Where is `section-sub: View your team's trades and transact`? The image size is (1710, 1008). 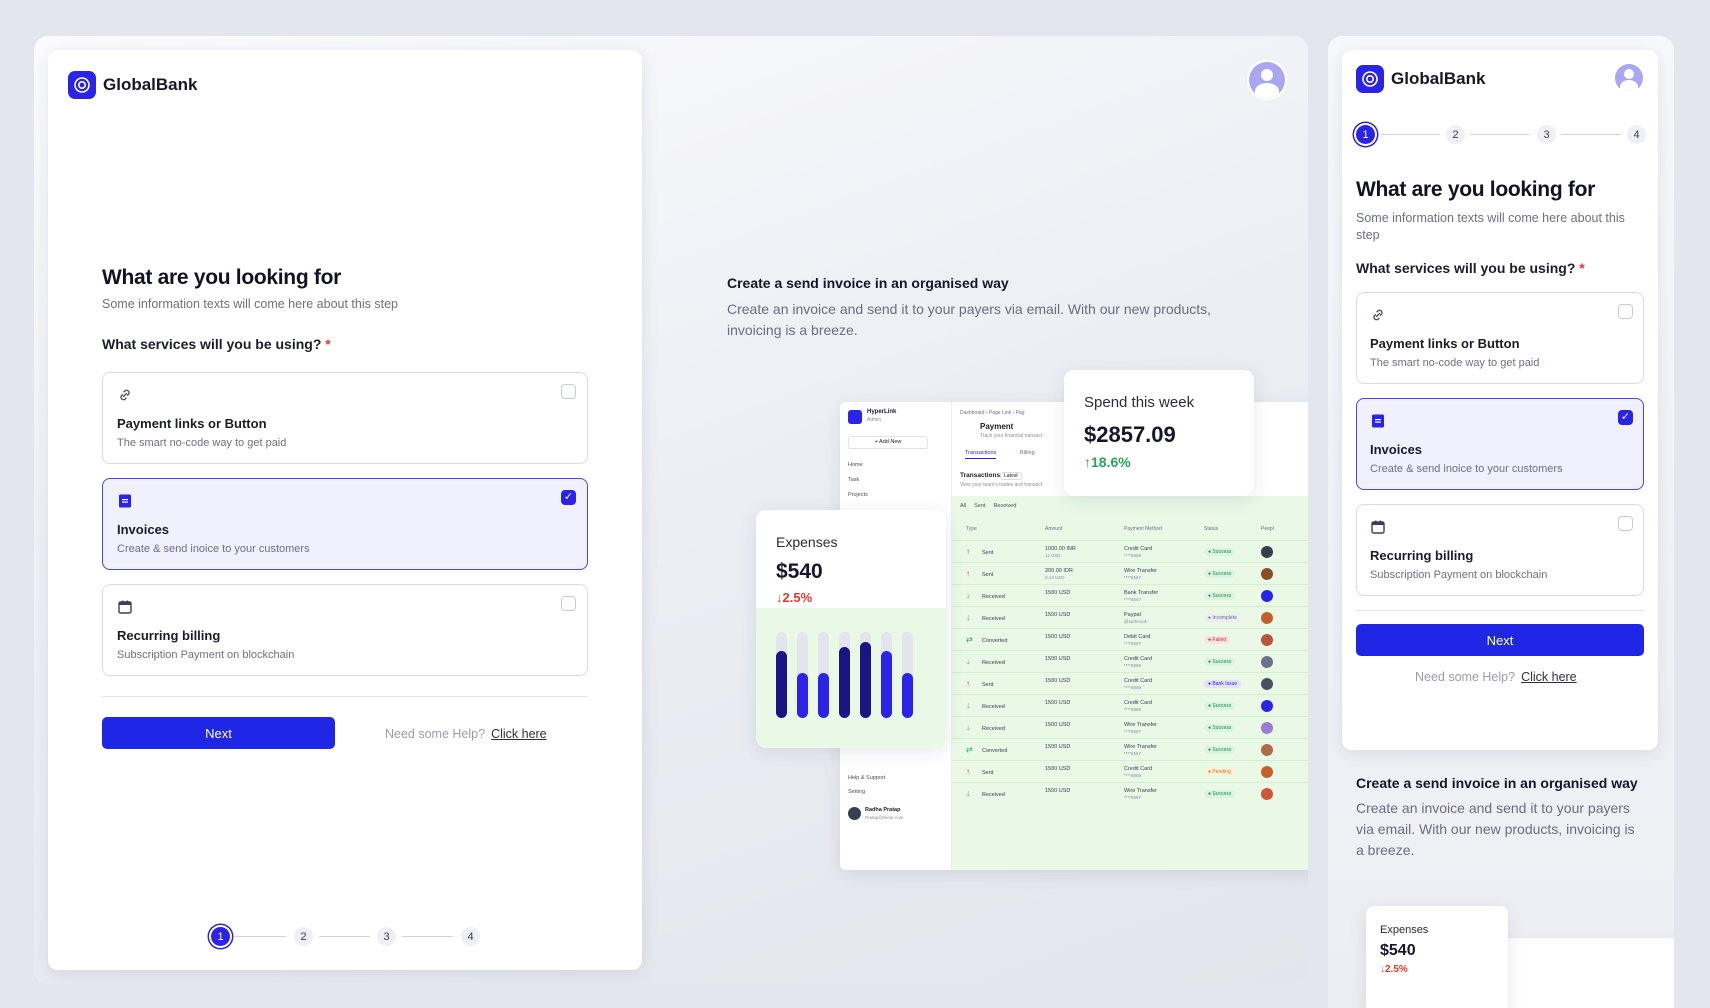
section-sub: View your team's trades and transact is located at coordinates (1001, 485).